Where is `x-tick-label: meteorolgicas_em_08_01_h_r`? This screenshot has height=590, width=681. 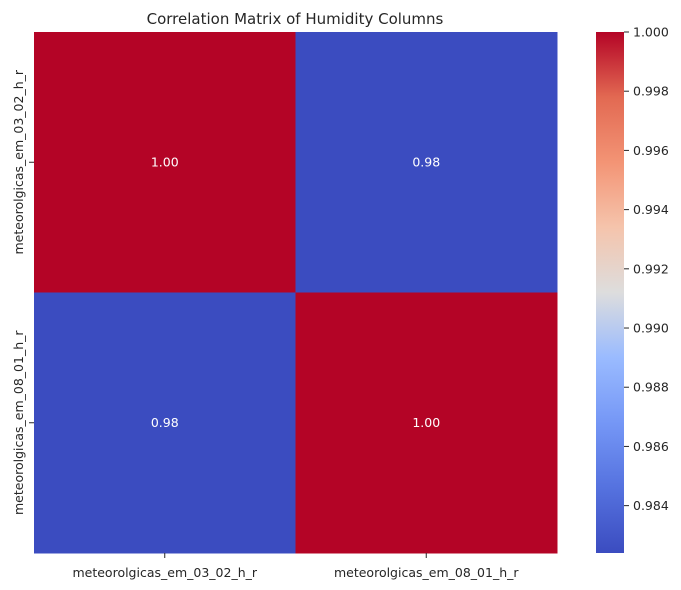 x-tick-label: meteorolgicas_em_08_01_h_r is located at coordinates (426, 572).